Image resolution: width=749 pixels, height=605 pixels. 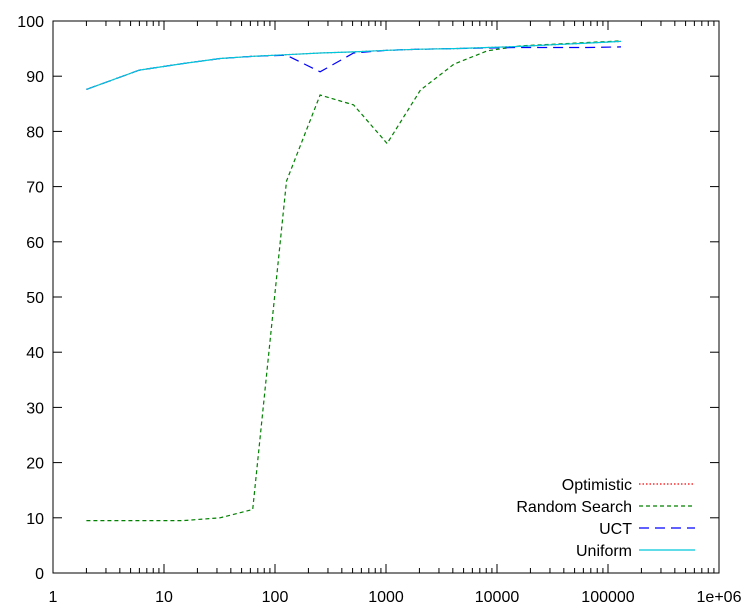 I want to click on series-line-uct, so click(x=354, y=68).